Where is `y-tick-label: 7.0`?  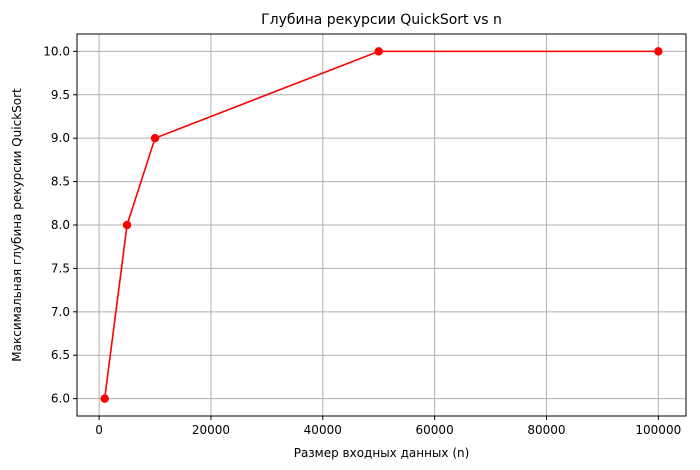 y-tick-label: 7.0 is located at coordinates (60, 312).